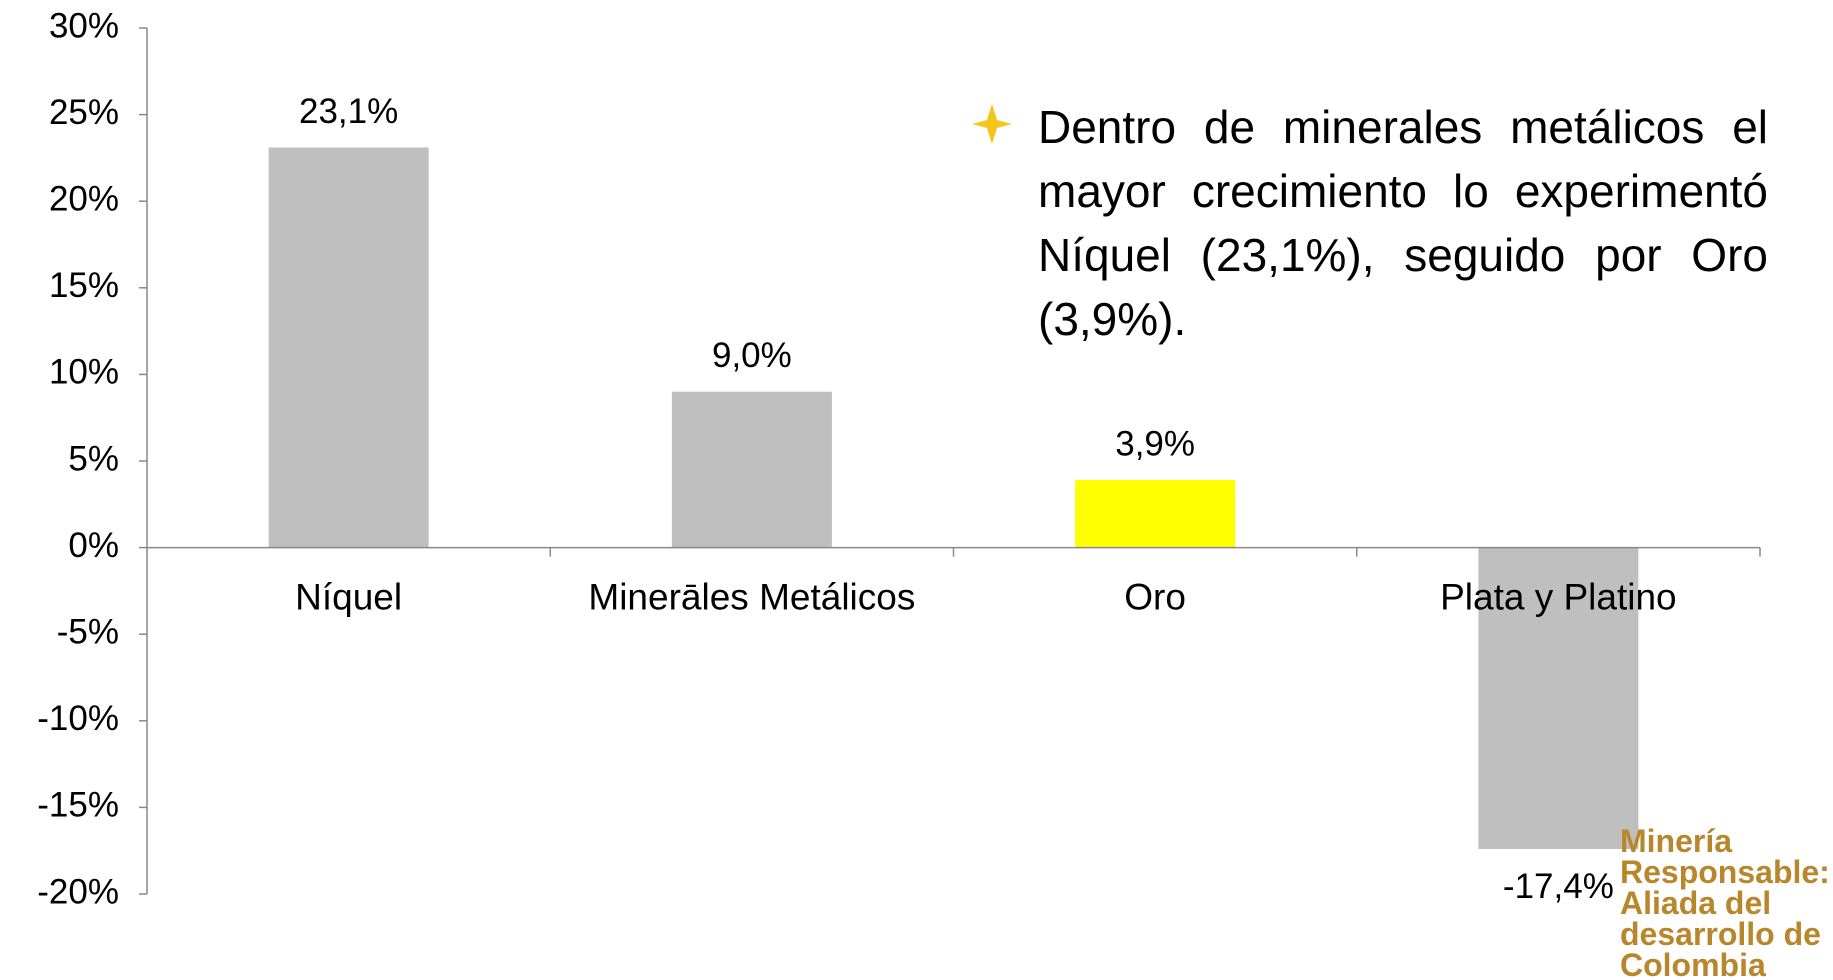 The height and width of the screenshot is (980, 1833). I want to click on x-tick-label: Plata y Platino, so click(1558, 596).